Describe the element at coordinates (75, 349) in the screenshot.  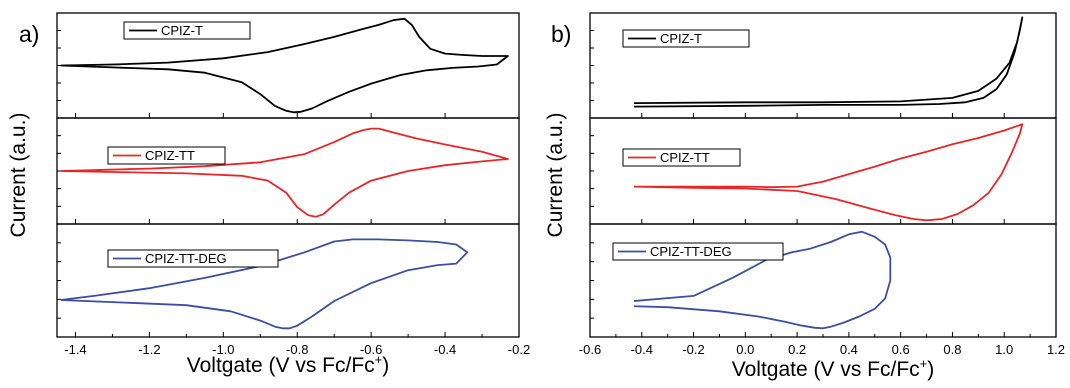
I see `x-tick-label: -1.4` at that location.